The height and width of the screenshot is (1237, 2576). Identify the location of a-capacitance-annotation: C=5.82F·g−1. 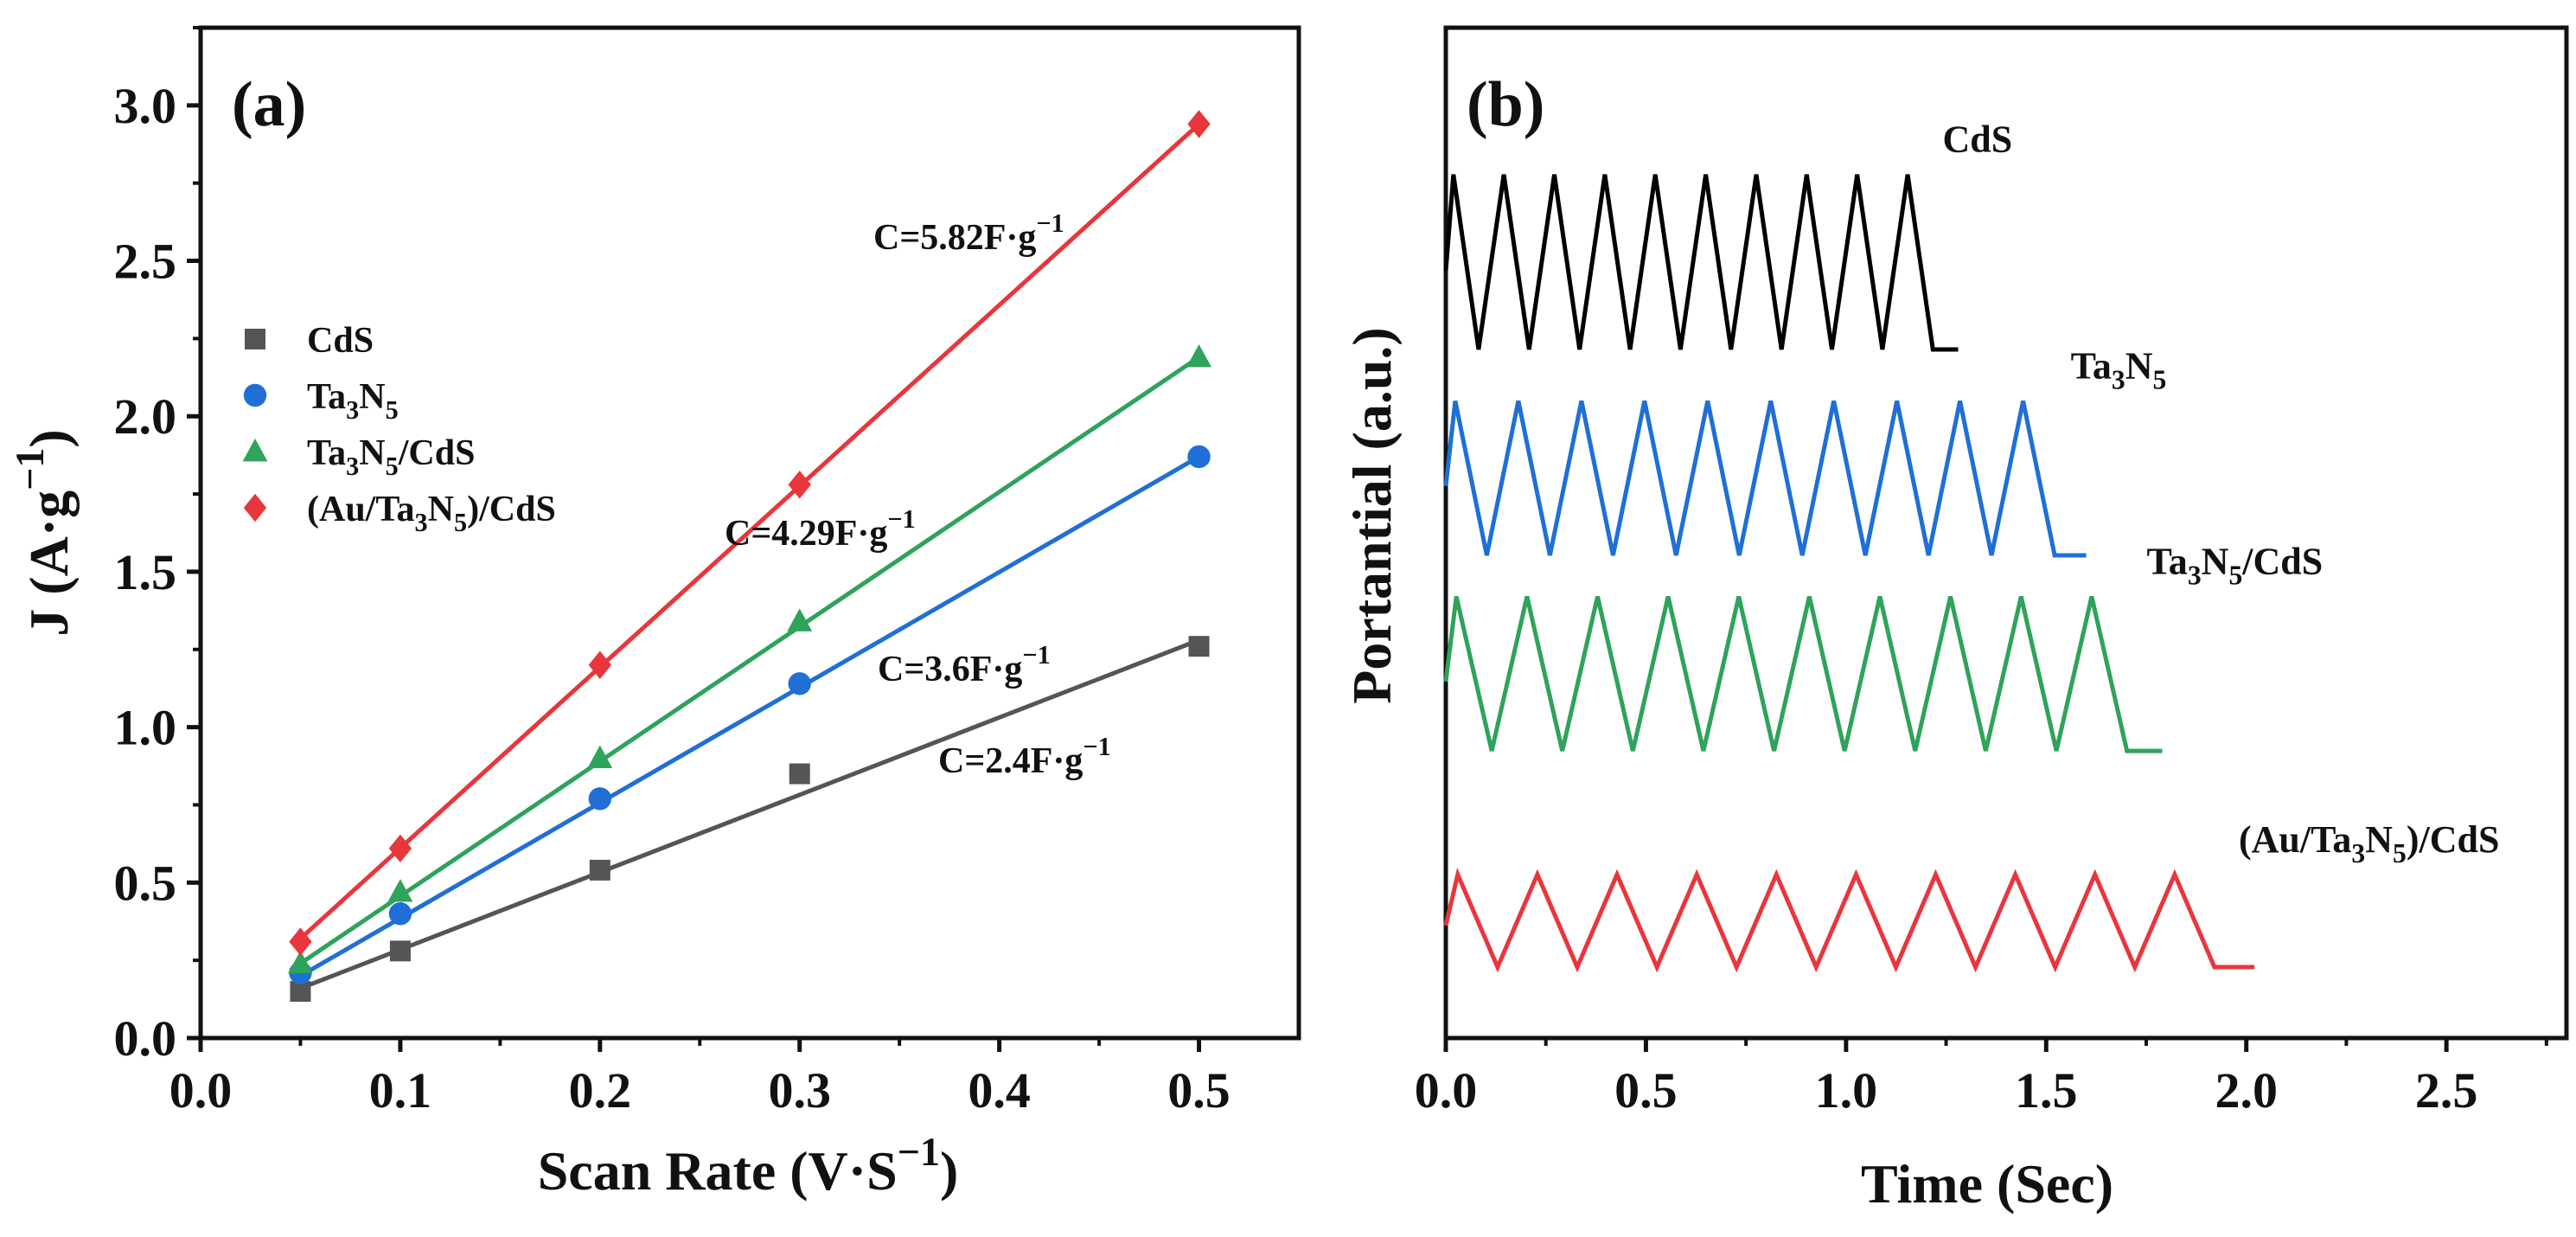
(968, 233).